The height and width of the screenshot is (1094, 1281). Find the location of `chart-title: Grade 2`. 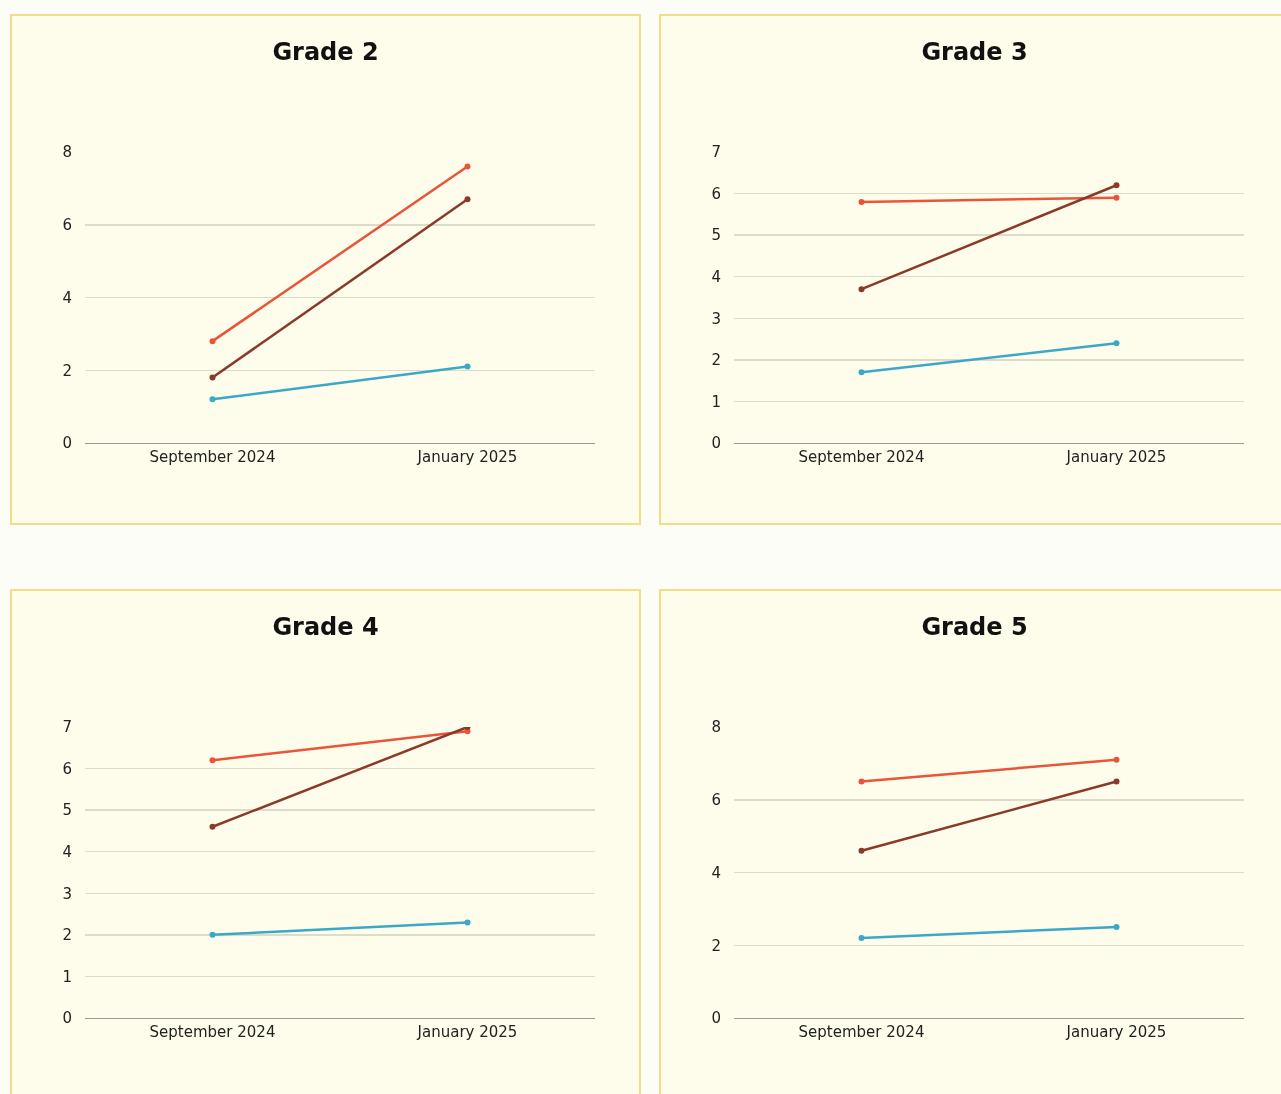

chart-title: Grade 2 is located at coordinates (325, 51).